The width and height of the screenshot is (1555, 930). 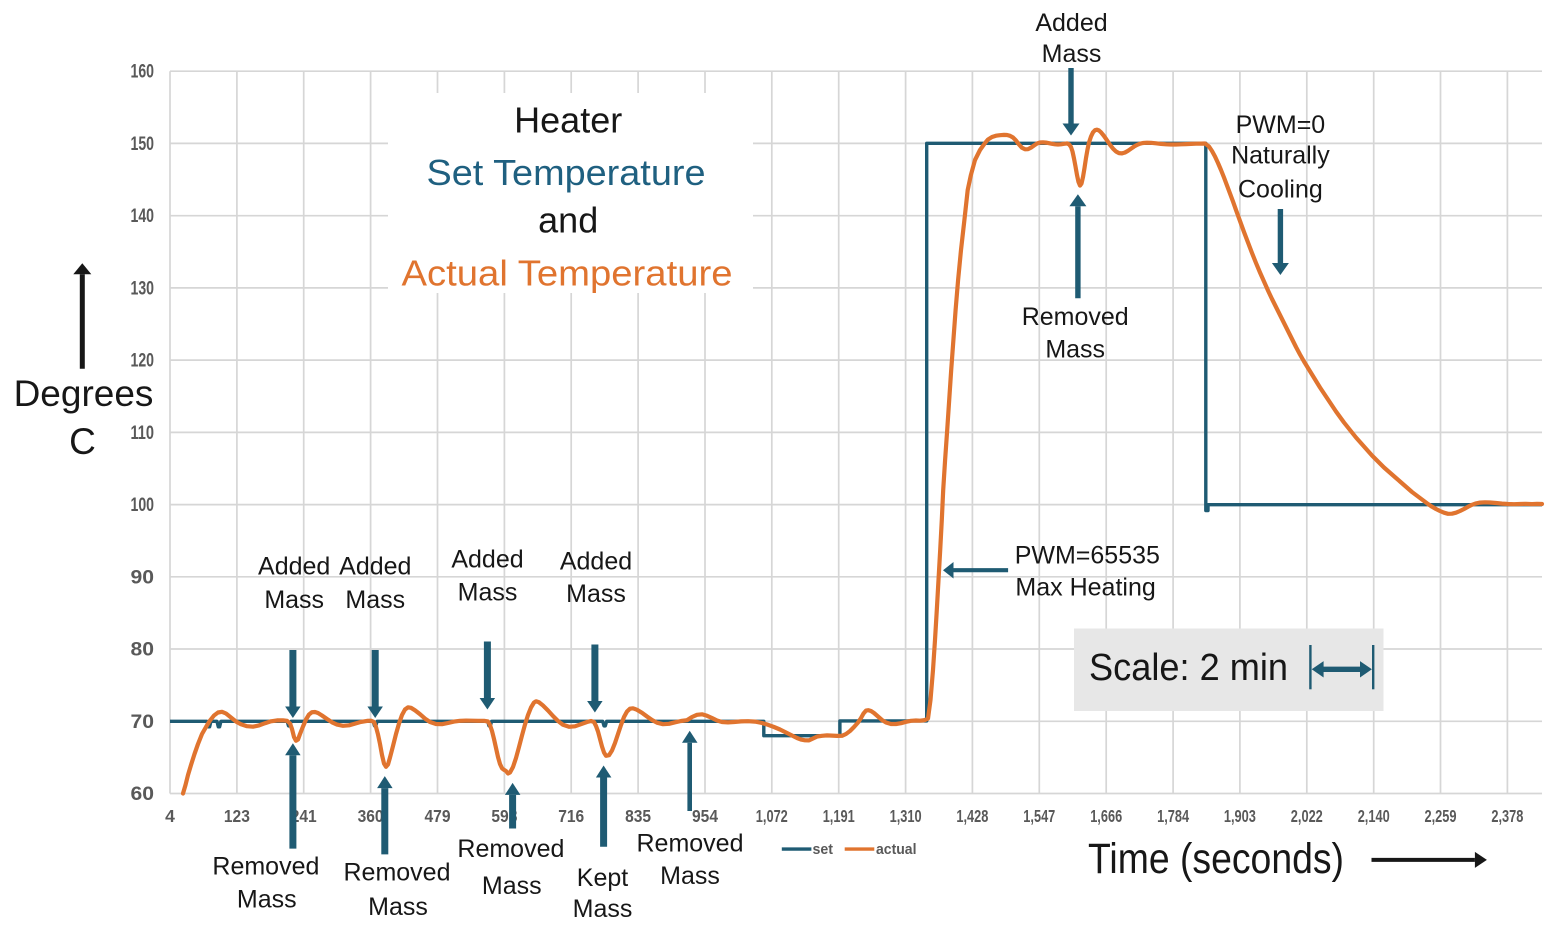 What do you see at coordinates (568, 220) in the screenshot?
I see `svg-text: and` at bounding box center [568, 220].